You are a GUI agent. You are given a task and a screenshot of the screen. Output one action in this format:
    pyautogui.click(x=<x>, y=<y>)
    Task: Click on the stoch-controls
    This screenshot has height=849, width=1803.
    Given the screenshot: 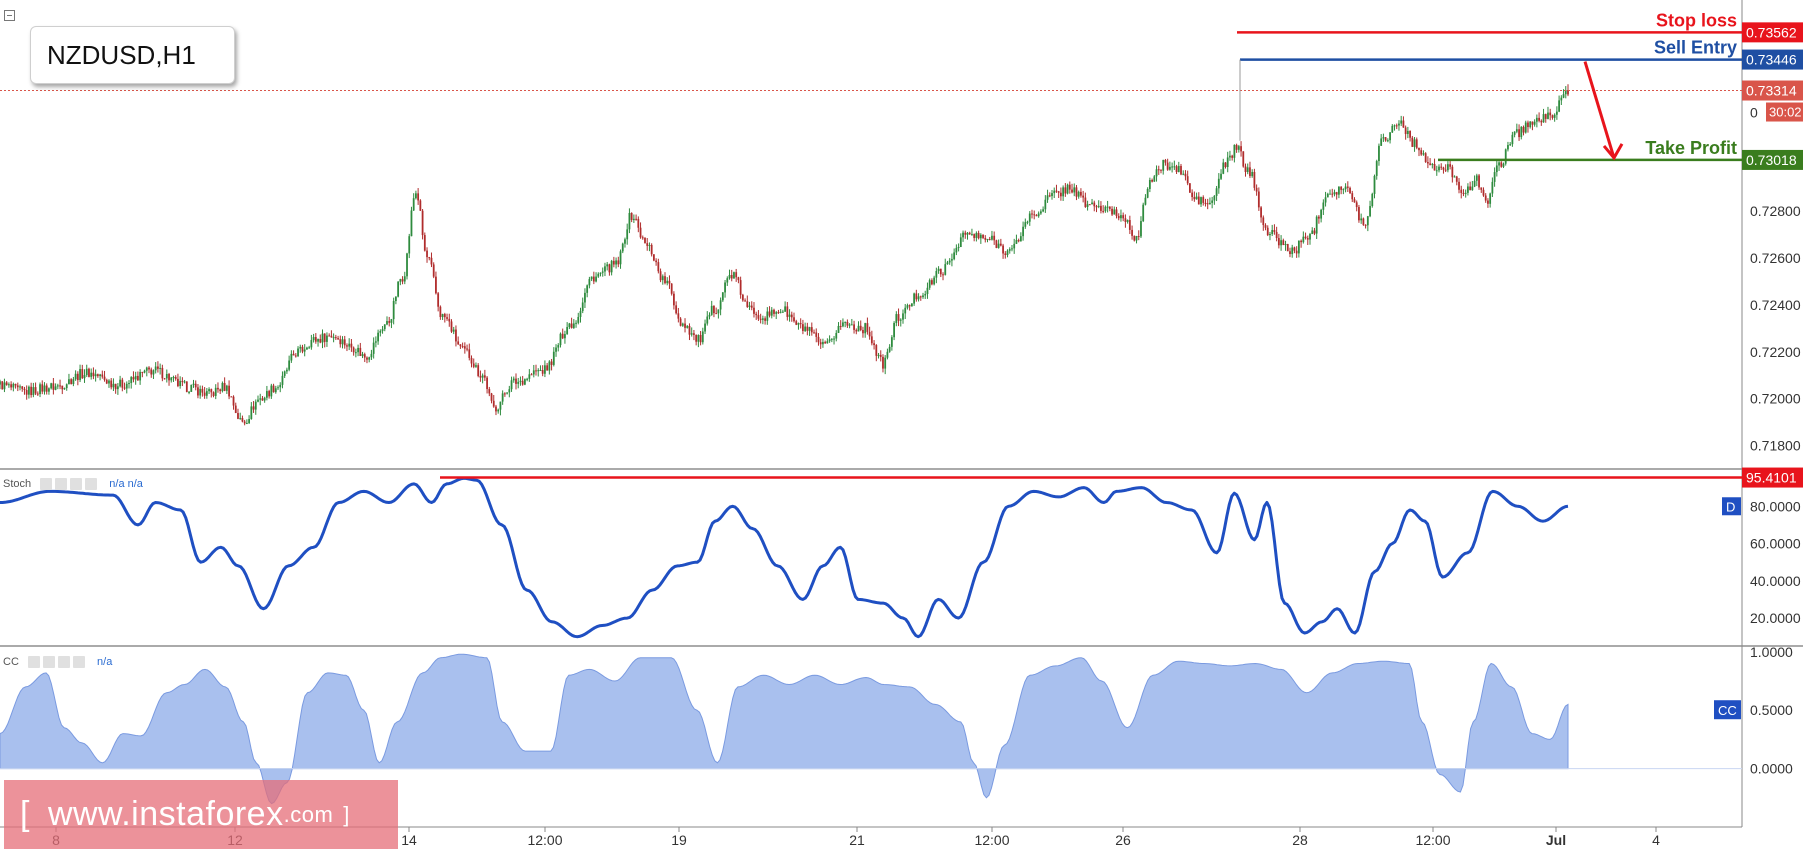 What is the action you would take?
    pyautogui.click(x=70, y=484)
    